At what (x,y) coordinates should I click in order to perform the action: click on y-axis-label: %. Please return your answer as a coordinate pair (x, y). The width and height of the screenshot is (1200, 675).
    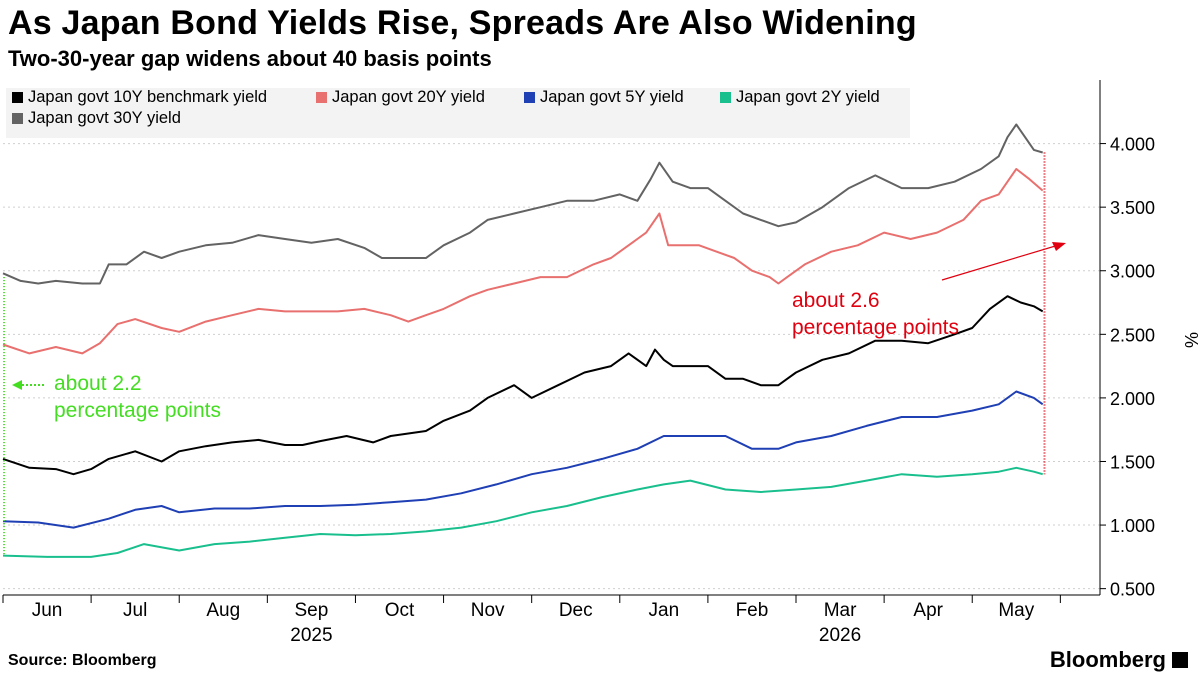
    Looking at the image, I should click on (1190, 340).